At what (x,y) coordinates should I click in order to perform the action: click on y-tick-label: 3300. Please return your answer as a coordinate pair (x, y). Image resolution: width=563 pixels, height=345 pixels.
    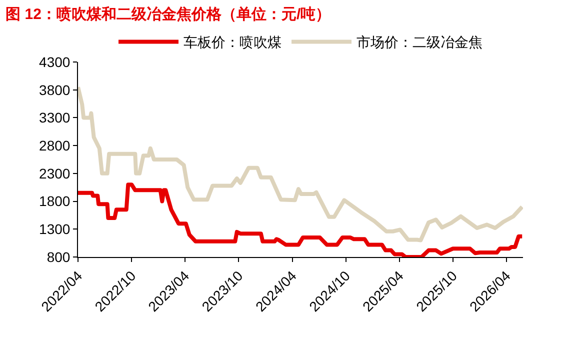
    Looking at the image, I should click on (54, 118).